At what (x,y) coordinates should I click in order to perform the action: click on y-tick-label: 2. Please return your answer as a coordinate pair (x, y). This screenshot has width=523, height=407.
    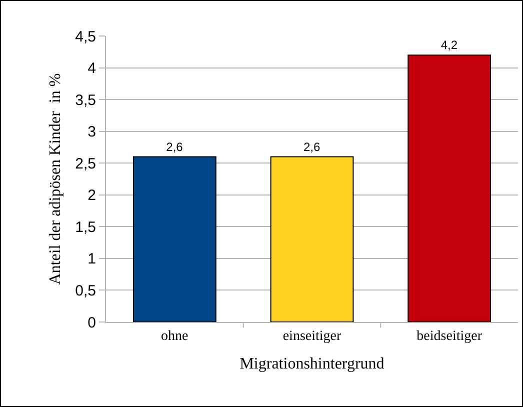
    Looking at the image, I should click on (92, 195).